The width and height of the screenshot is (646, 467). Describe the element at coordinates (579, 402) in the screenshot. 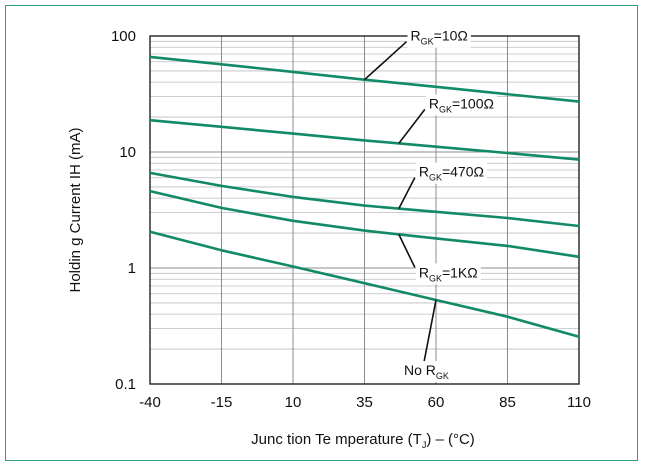

I see `x-tick-label: 110` at that location.